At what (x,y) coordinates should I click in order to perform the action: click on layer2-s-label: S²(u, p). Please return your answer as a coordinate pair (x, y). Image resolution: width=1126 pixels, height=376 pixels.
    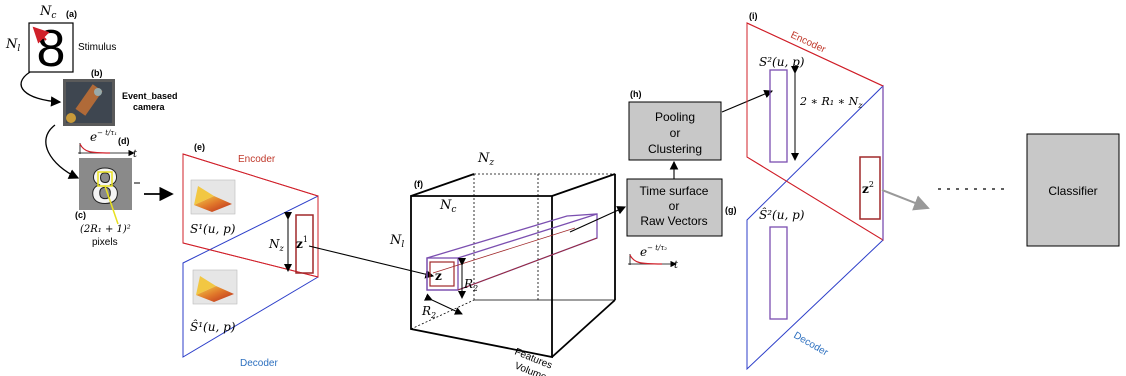
    Looking at the image, I should click on (782, 62).